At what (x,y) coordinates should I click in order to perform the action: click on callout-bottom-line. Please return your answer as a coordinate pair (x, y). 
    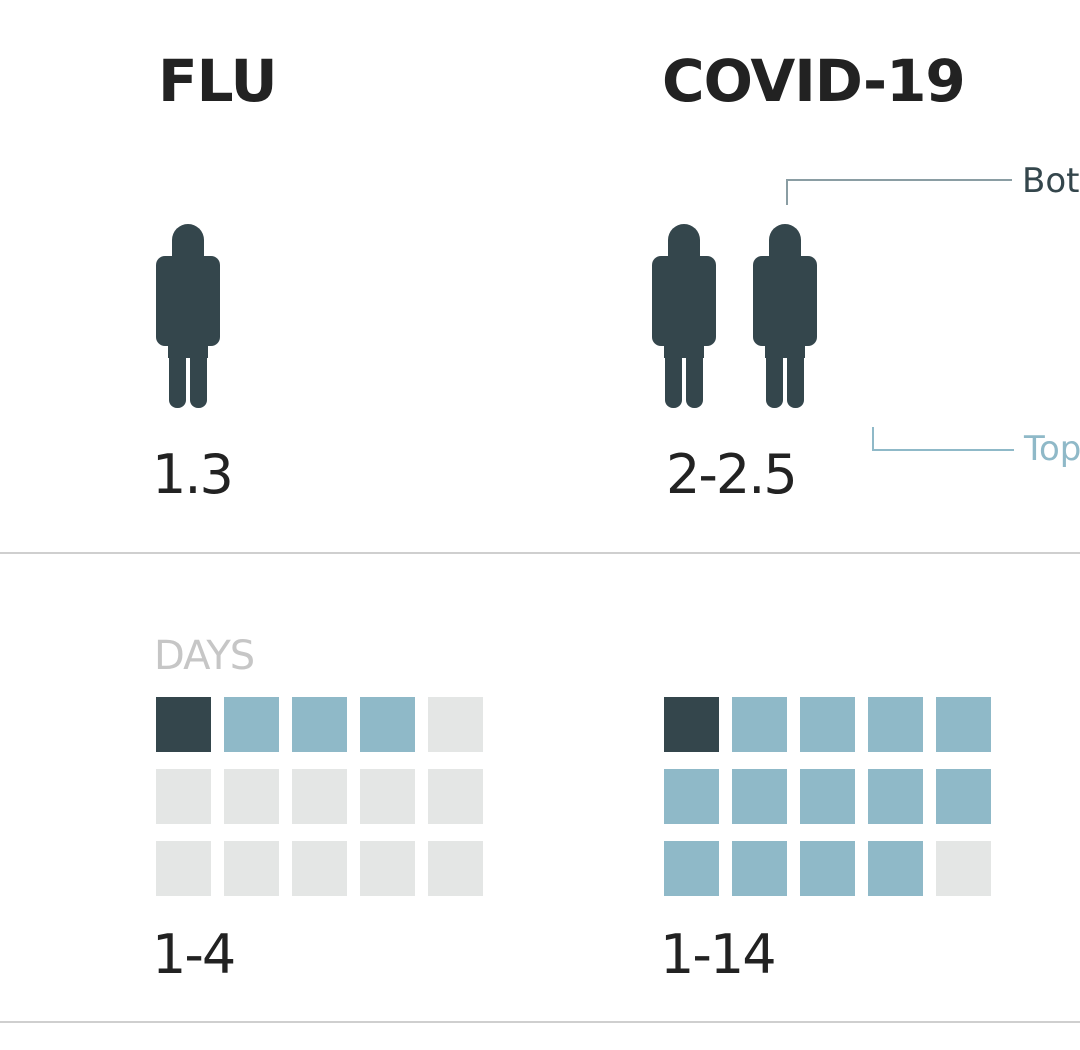
    Looking at the image, I should click on (899, 192).